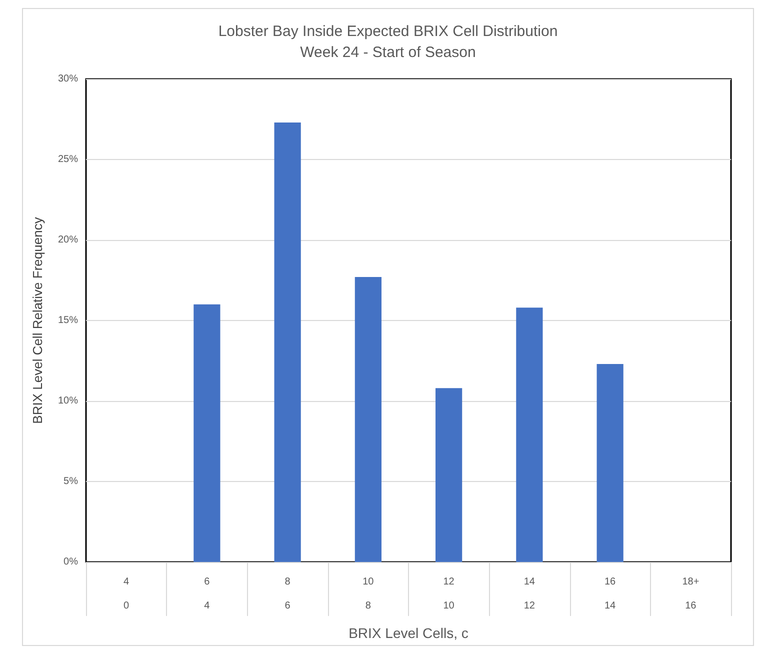 The height and width of the screenshot is (652, 773). I want to click on x-axis-title: BRIX Level Cells, c, so click(408, 633).